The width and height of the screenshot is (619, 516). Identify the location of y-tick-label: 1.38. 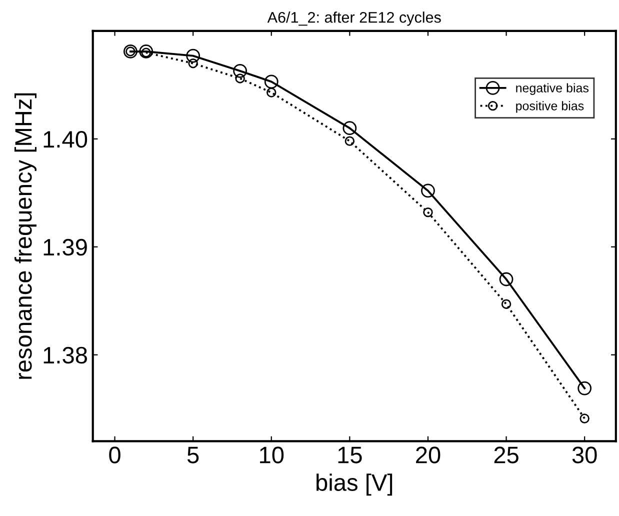
(65, 355).